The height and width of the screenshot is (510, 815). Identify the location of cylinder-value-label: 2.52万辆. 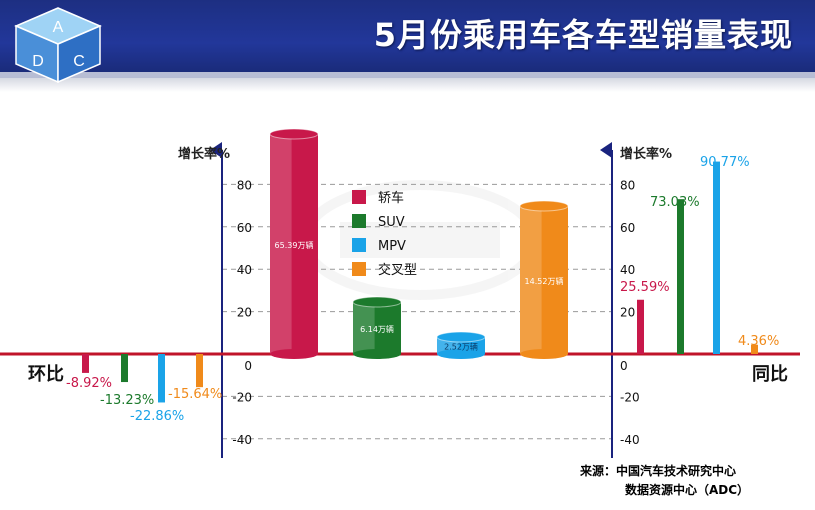
(461, 347).